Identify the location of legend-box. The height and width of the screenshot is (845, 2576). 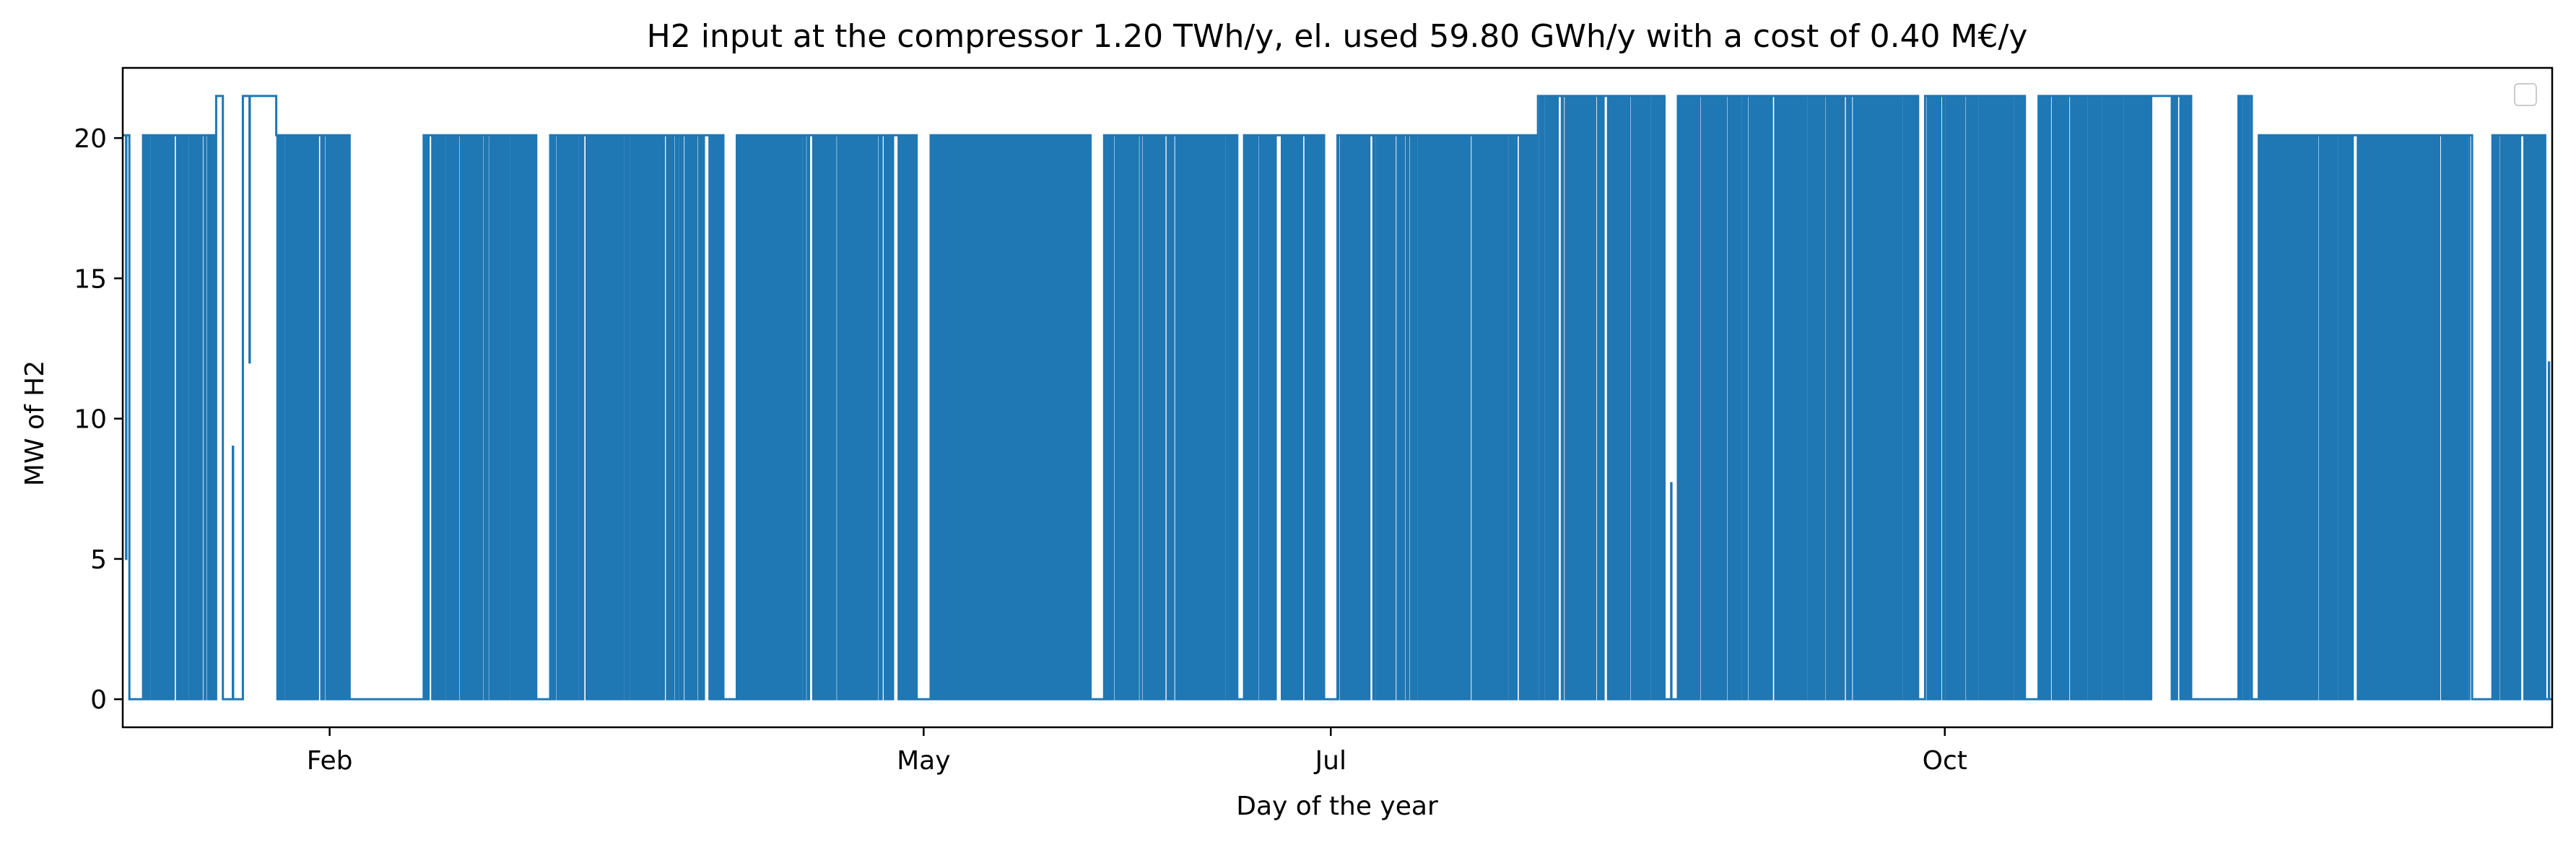
(2525, 94).